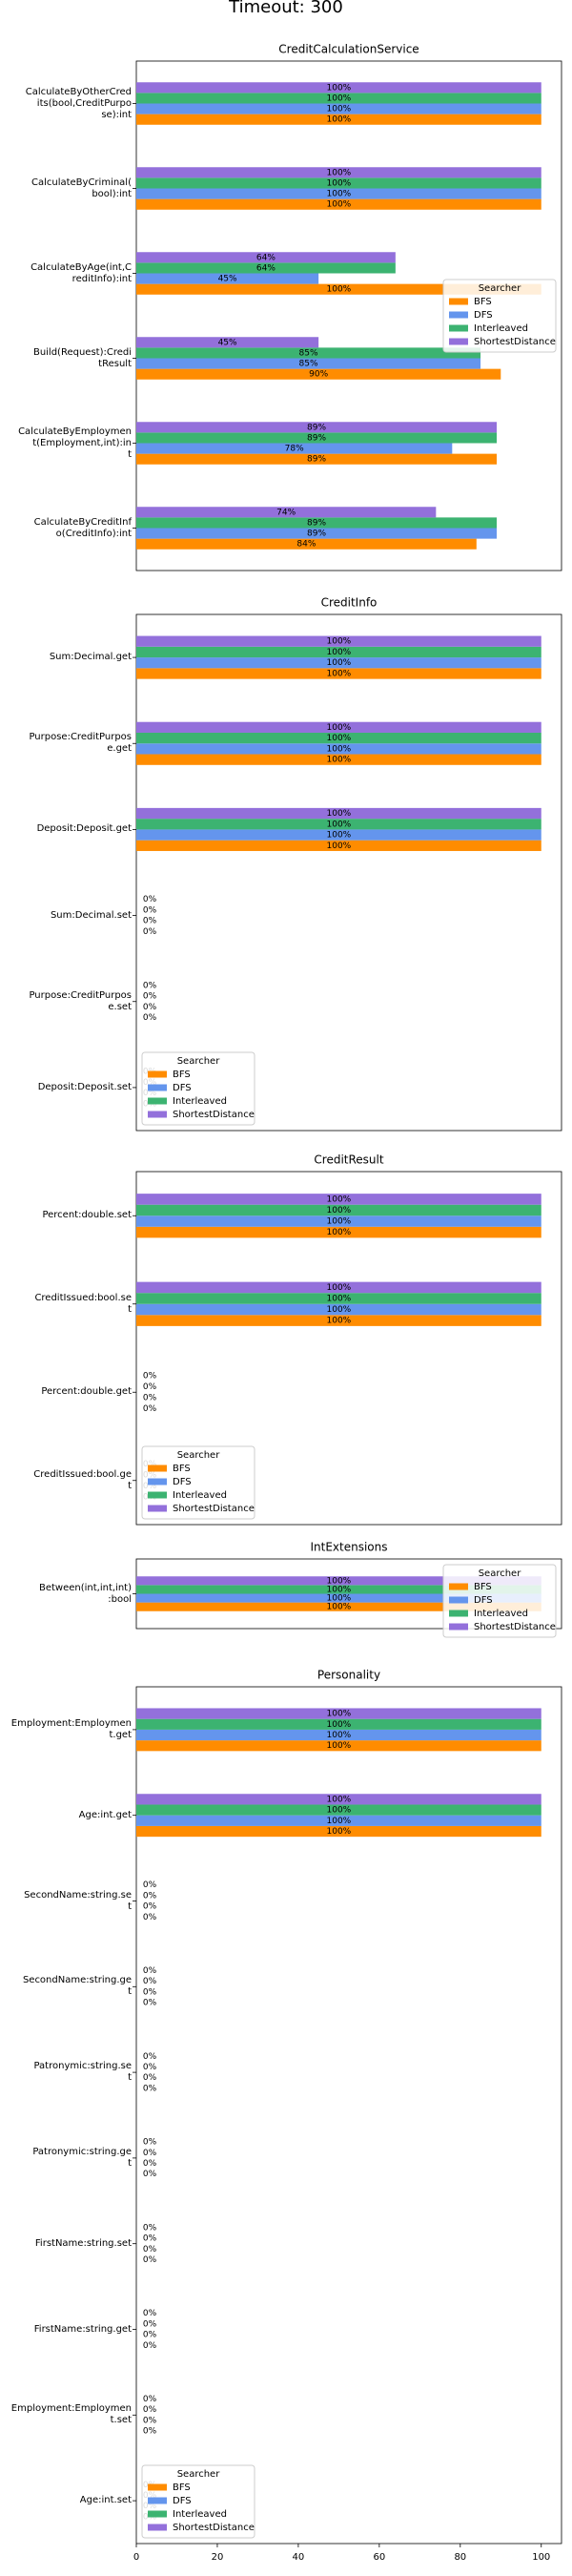  What do you see at coordinates (349, 49) in the screenshot?
I see `chart-title: CreditCalculationService` at bounding box center [349, 49].